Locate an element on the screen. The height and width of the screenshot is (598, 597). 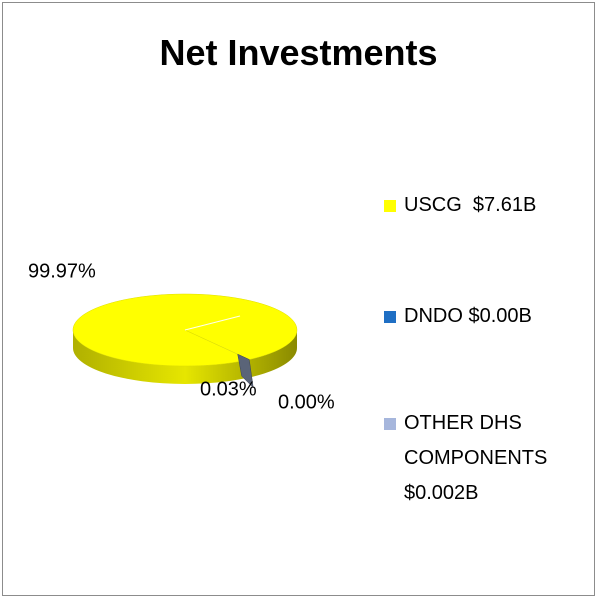
legend-item: OTHER DHS COMPONENTS $0.002B is located at coordinates (484, 458).